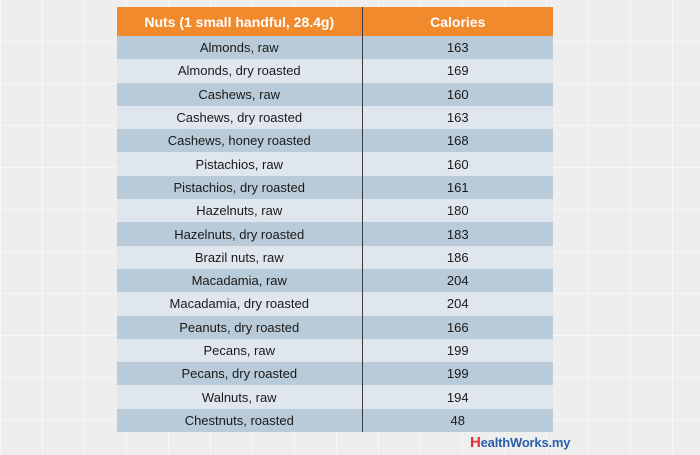  I want to click on nut-name: Hazelnuts, raw, so click(240, 211).